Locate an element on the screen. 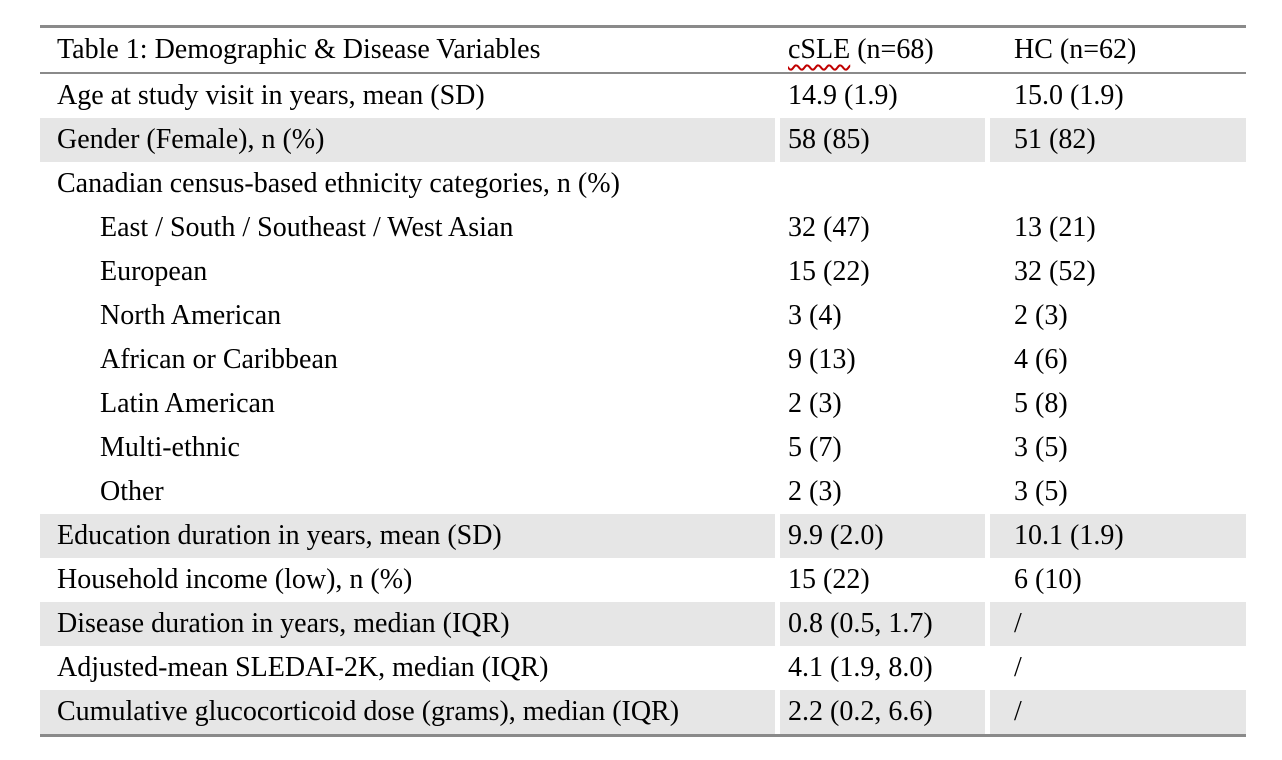  header-csle-column: cSLE (n=68) is located at coordinates (885, 50).